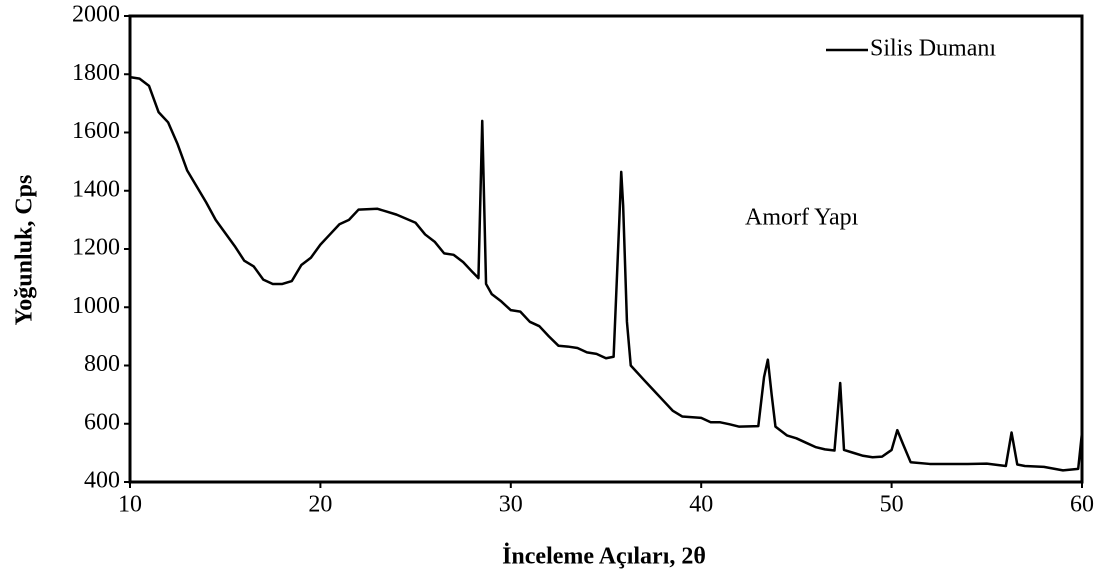  I want to click on x-tick-label: 20, so click(320, 505).